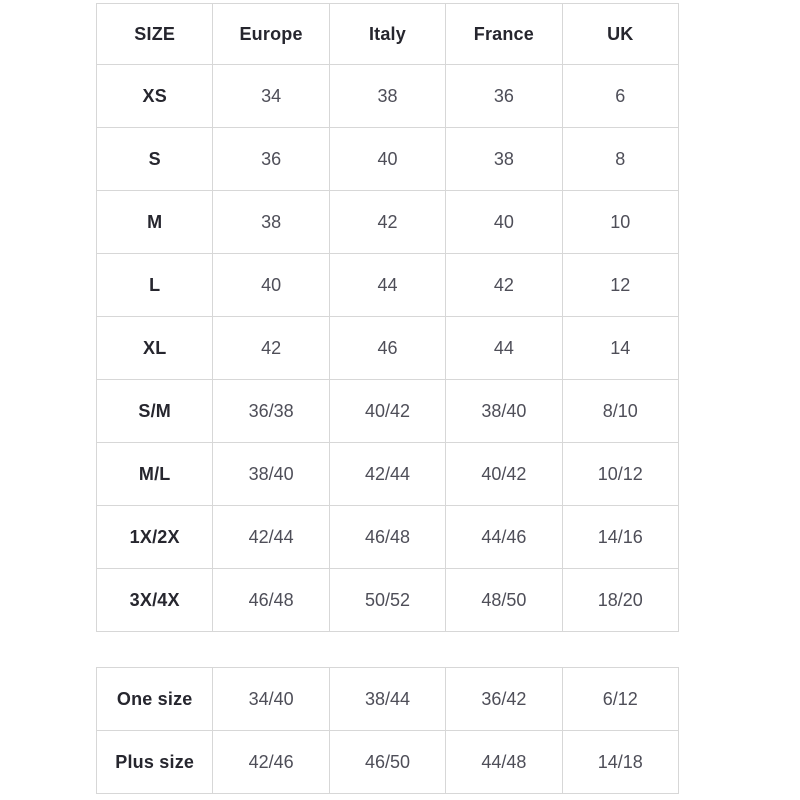 The width and height of the screenshot is (800, 800). I want to click on column-header-uk: UK, so click(620, 34).